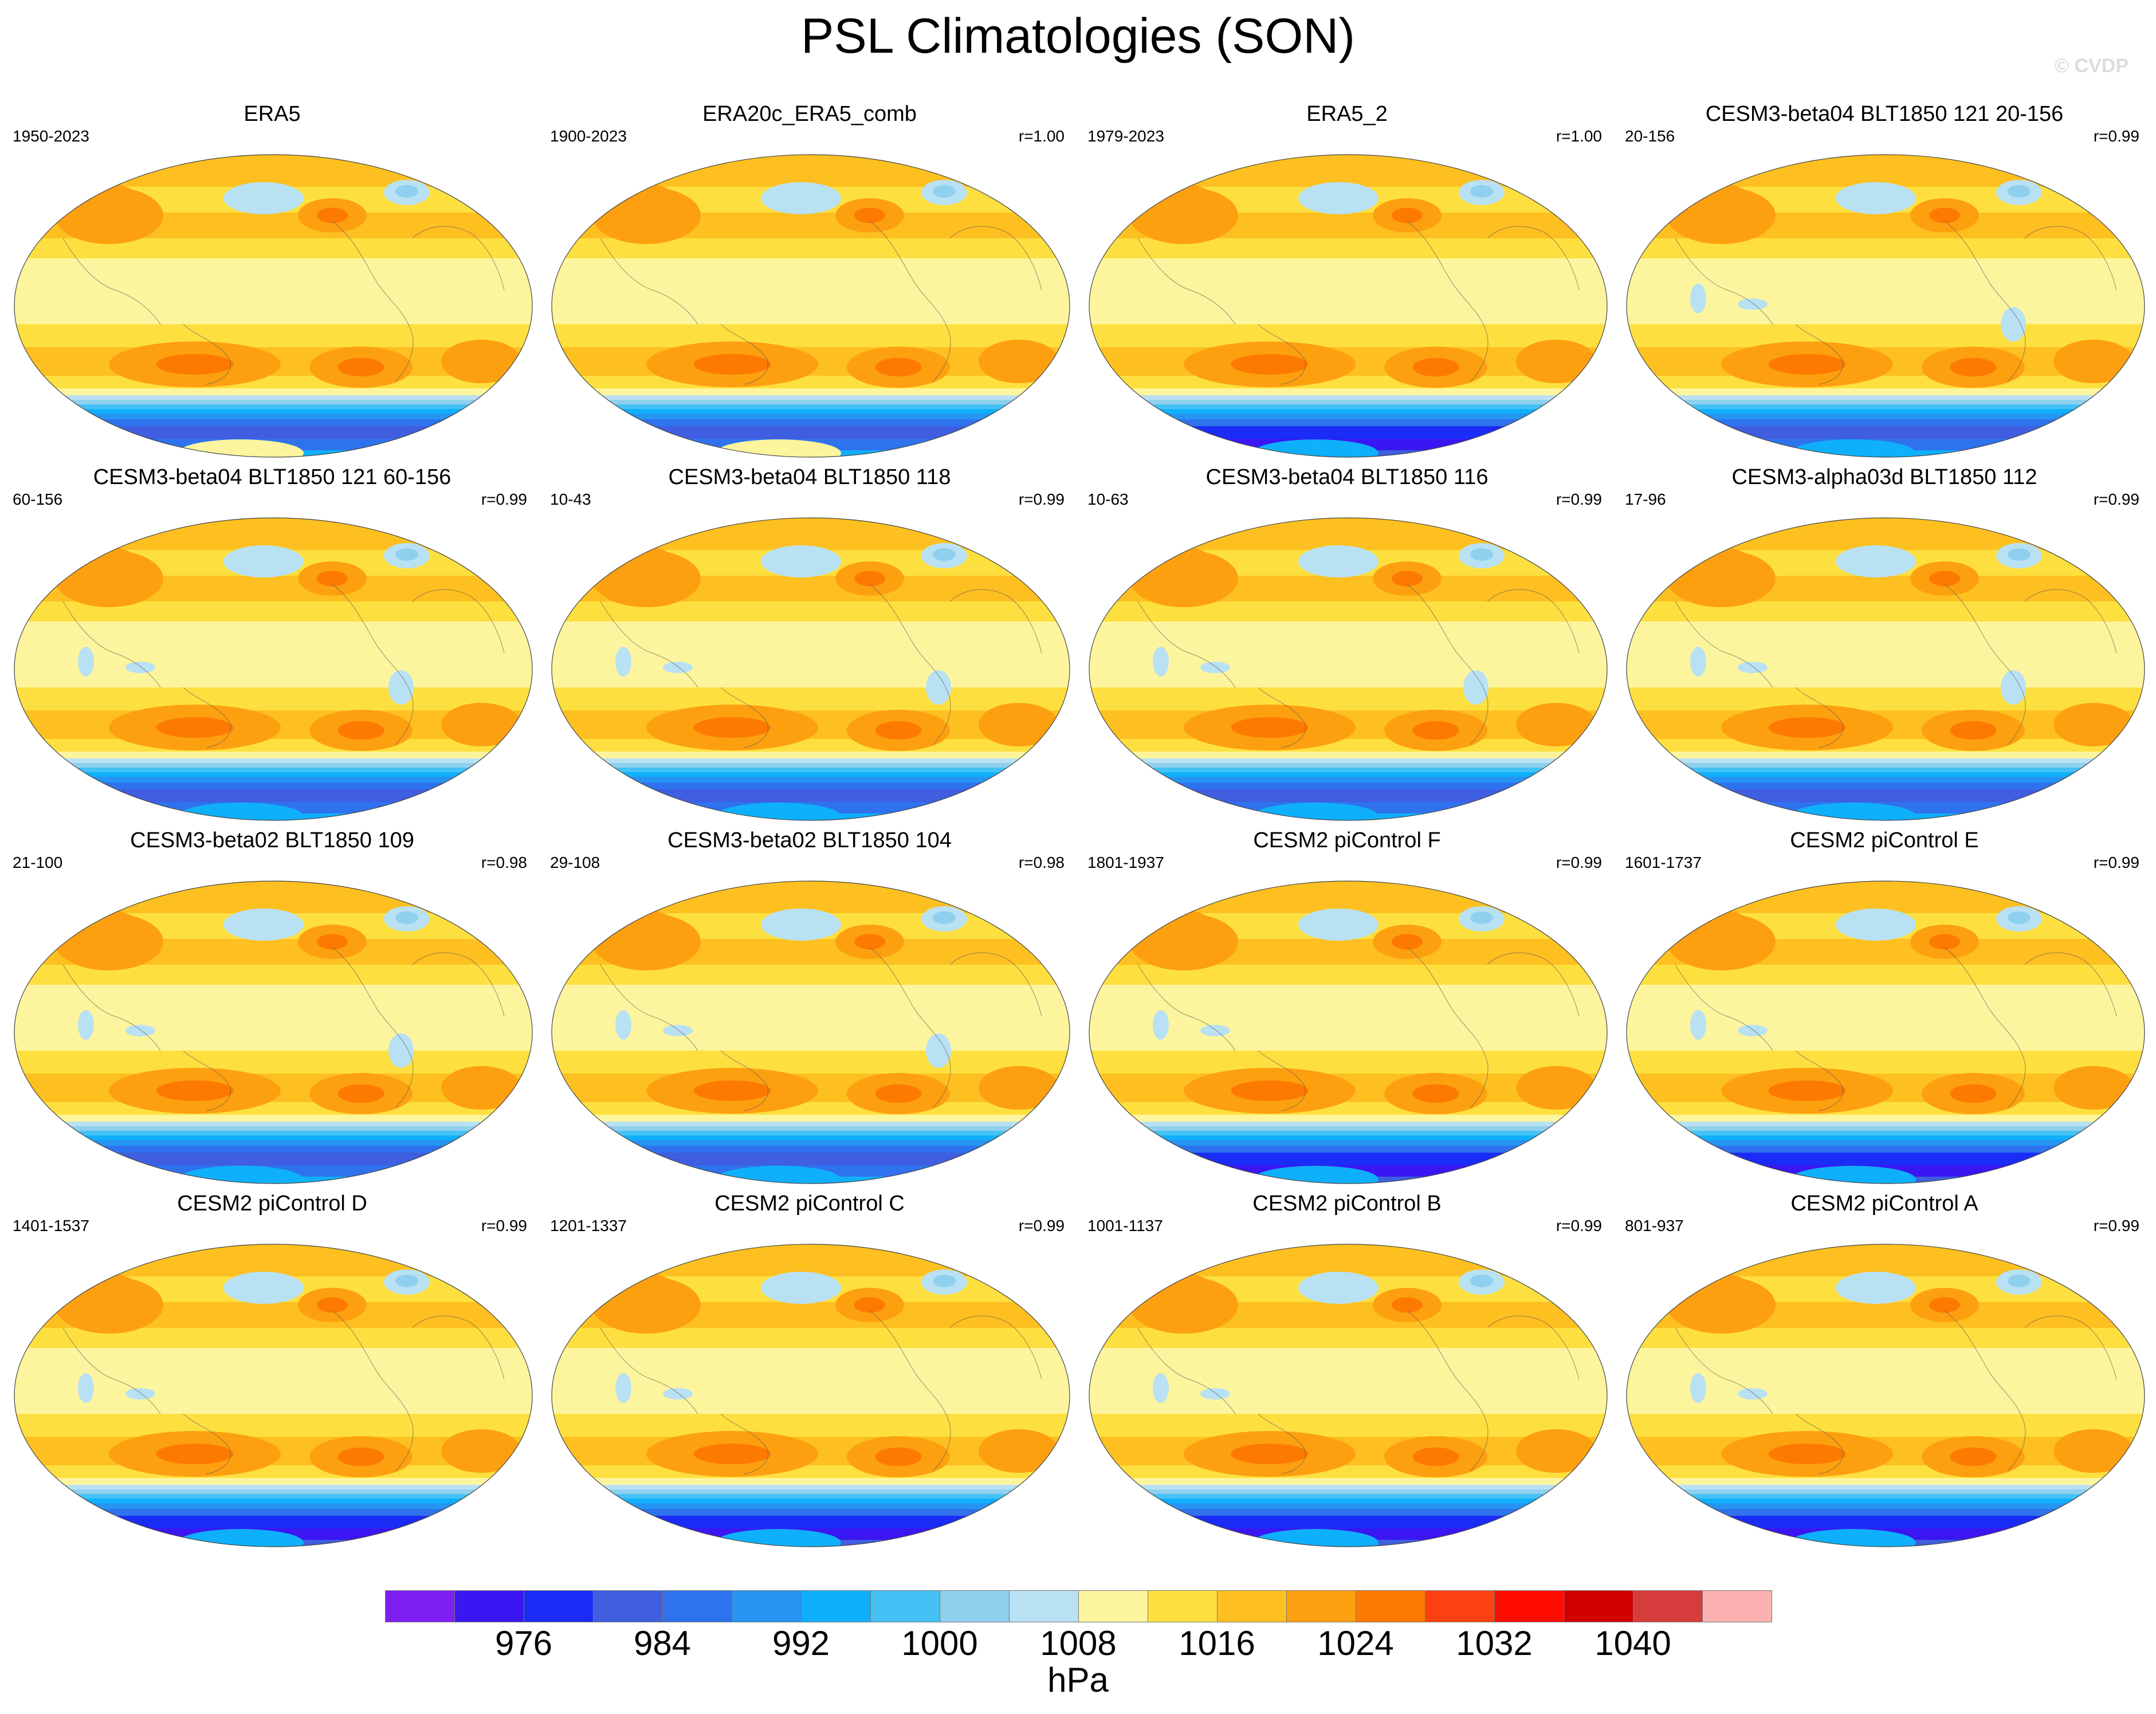 The height and width of the screenshot is (1714, 2156). What do you see at coordinates (1884, 477) in the screenshot?
I see `panel-title: CESM3-alpha03d BLT1850 112` at bounding box center [1884, 477].